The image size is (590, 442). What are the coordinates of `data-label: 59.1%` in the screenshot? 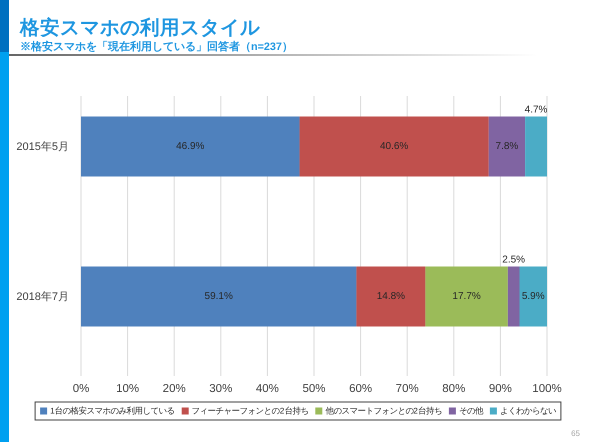 It's located at (218, 296).